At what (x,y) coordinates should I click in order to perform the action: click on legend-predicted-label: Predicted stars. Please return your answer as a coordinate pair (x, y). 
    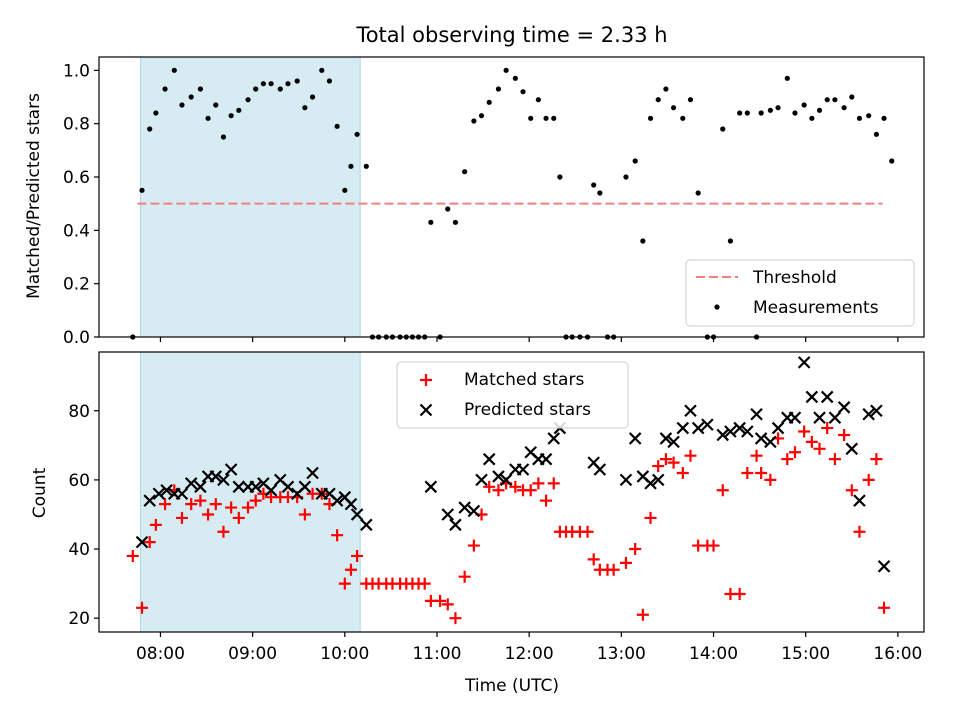
    Looking at the image, I should click on (527, 410).